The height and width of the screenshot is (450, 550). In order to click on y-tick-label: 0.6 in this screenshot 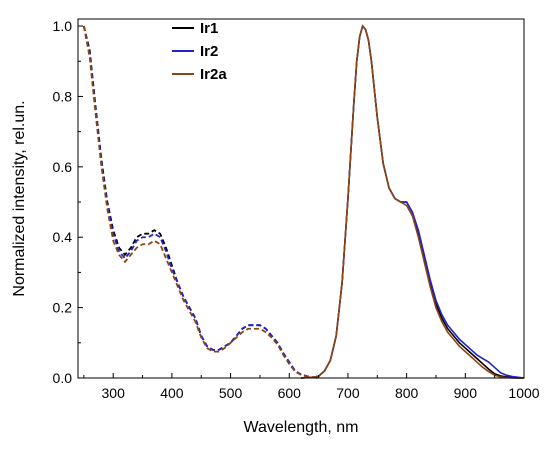, I will do `click(63, 167)`.